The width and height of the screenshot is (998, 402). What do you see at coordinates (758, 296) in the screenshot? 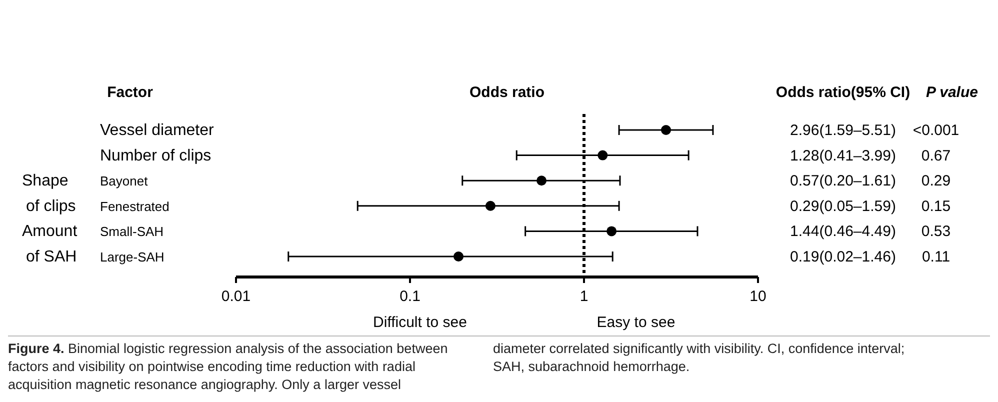
I see `x-tick-label: 10` at bounding box center [758, 296].